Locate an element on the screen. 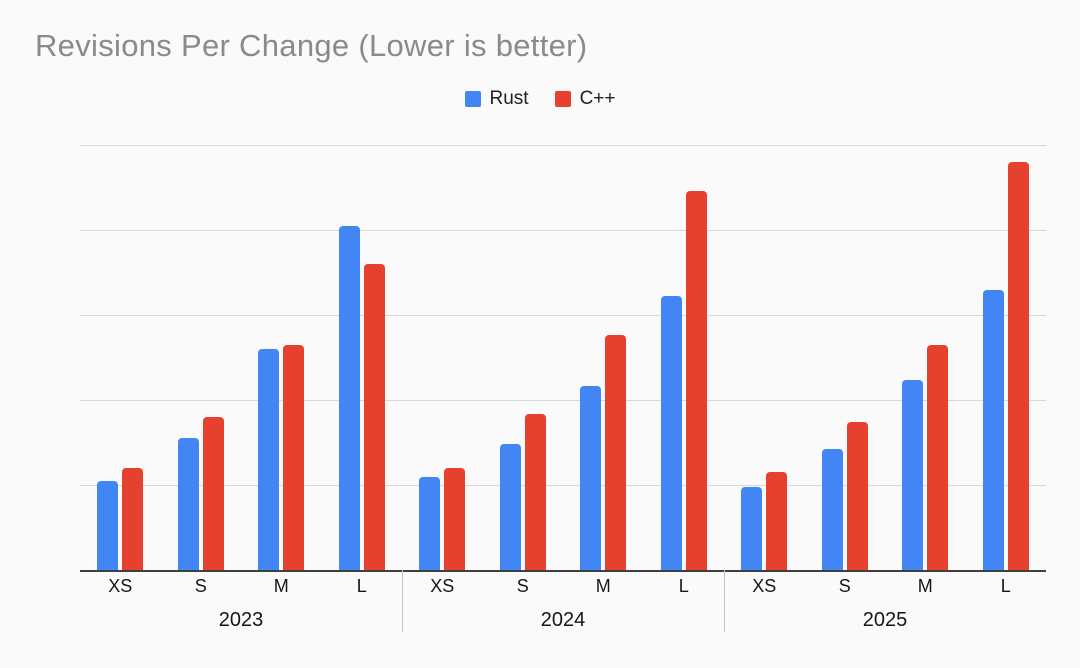  group-2024-s is located at coordinates (523, 357).